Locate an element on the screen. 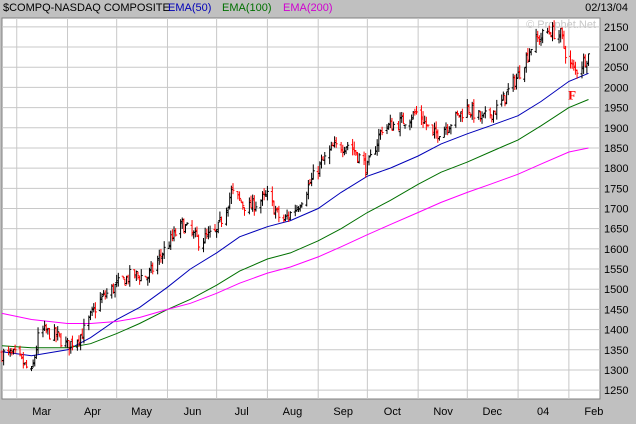 The height and width of the screenshot is (424, 636). x-tick-label: Apr is located at coordinates (92, 412).